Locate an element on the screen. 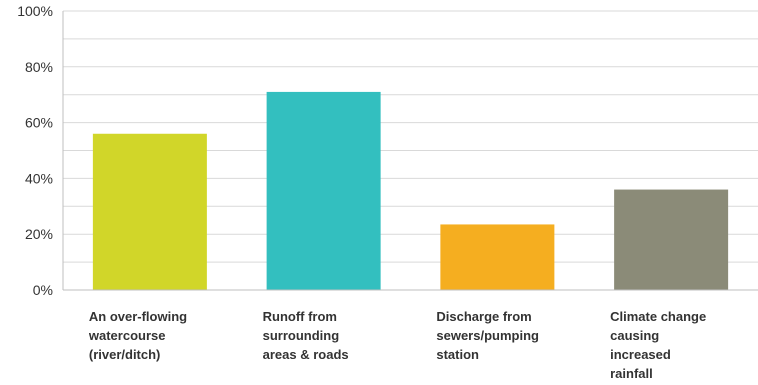  x-category-label: Discharge from sewers/pumping station is located at coordinates (487, 335).